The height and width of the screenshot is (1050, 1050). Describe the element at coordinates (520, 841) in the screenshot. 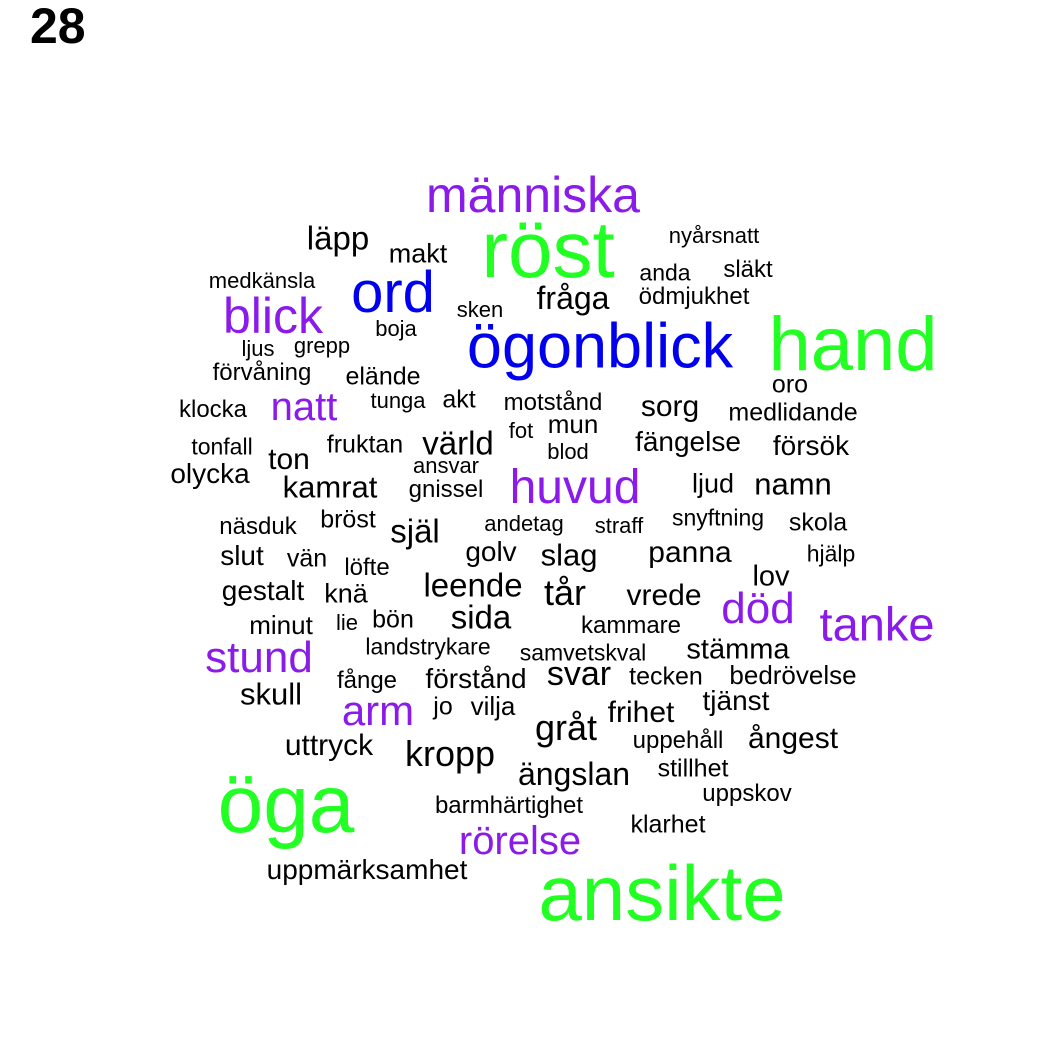

I see `word-rorelse: rörelse` at that location.